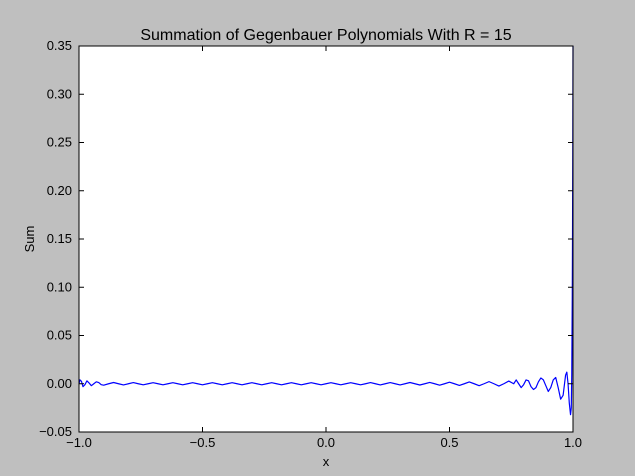  What do you see at coordinates (449, 442) in the screenshot?
I see `x-tick-label: 0.5` at bounding box center [449, 442].